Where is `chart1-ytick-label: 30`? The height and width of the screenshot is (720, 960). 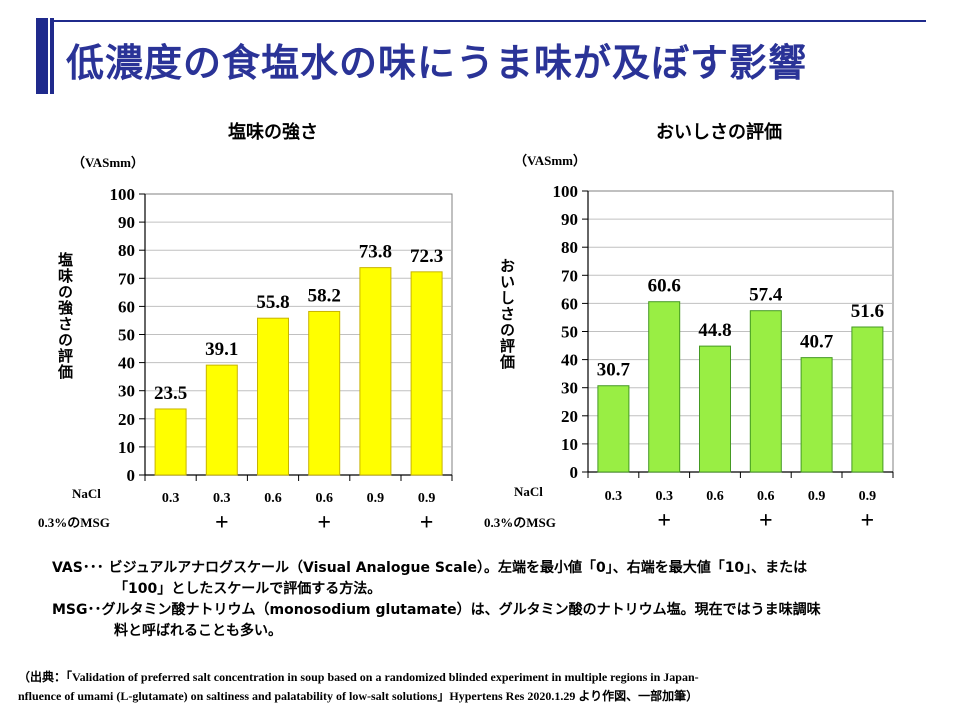
chart1-ytick-label: 30 is located at coordinates (126, 391).